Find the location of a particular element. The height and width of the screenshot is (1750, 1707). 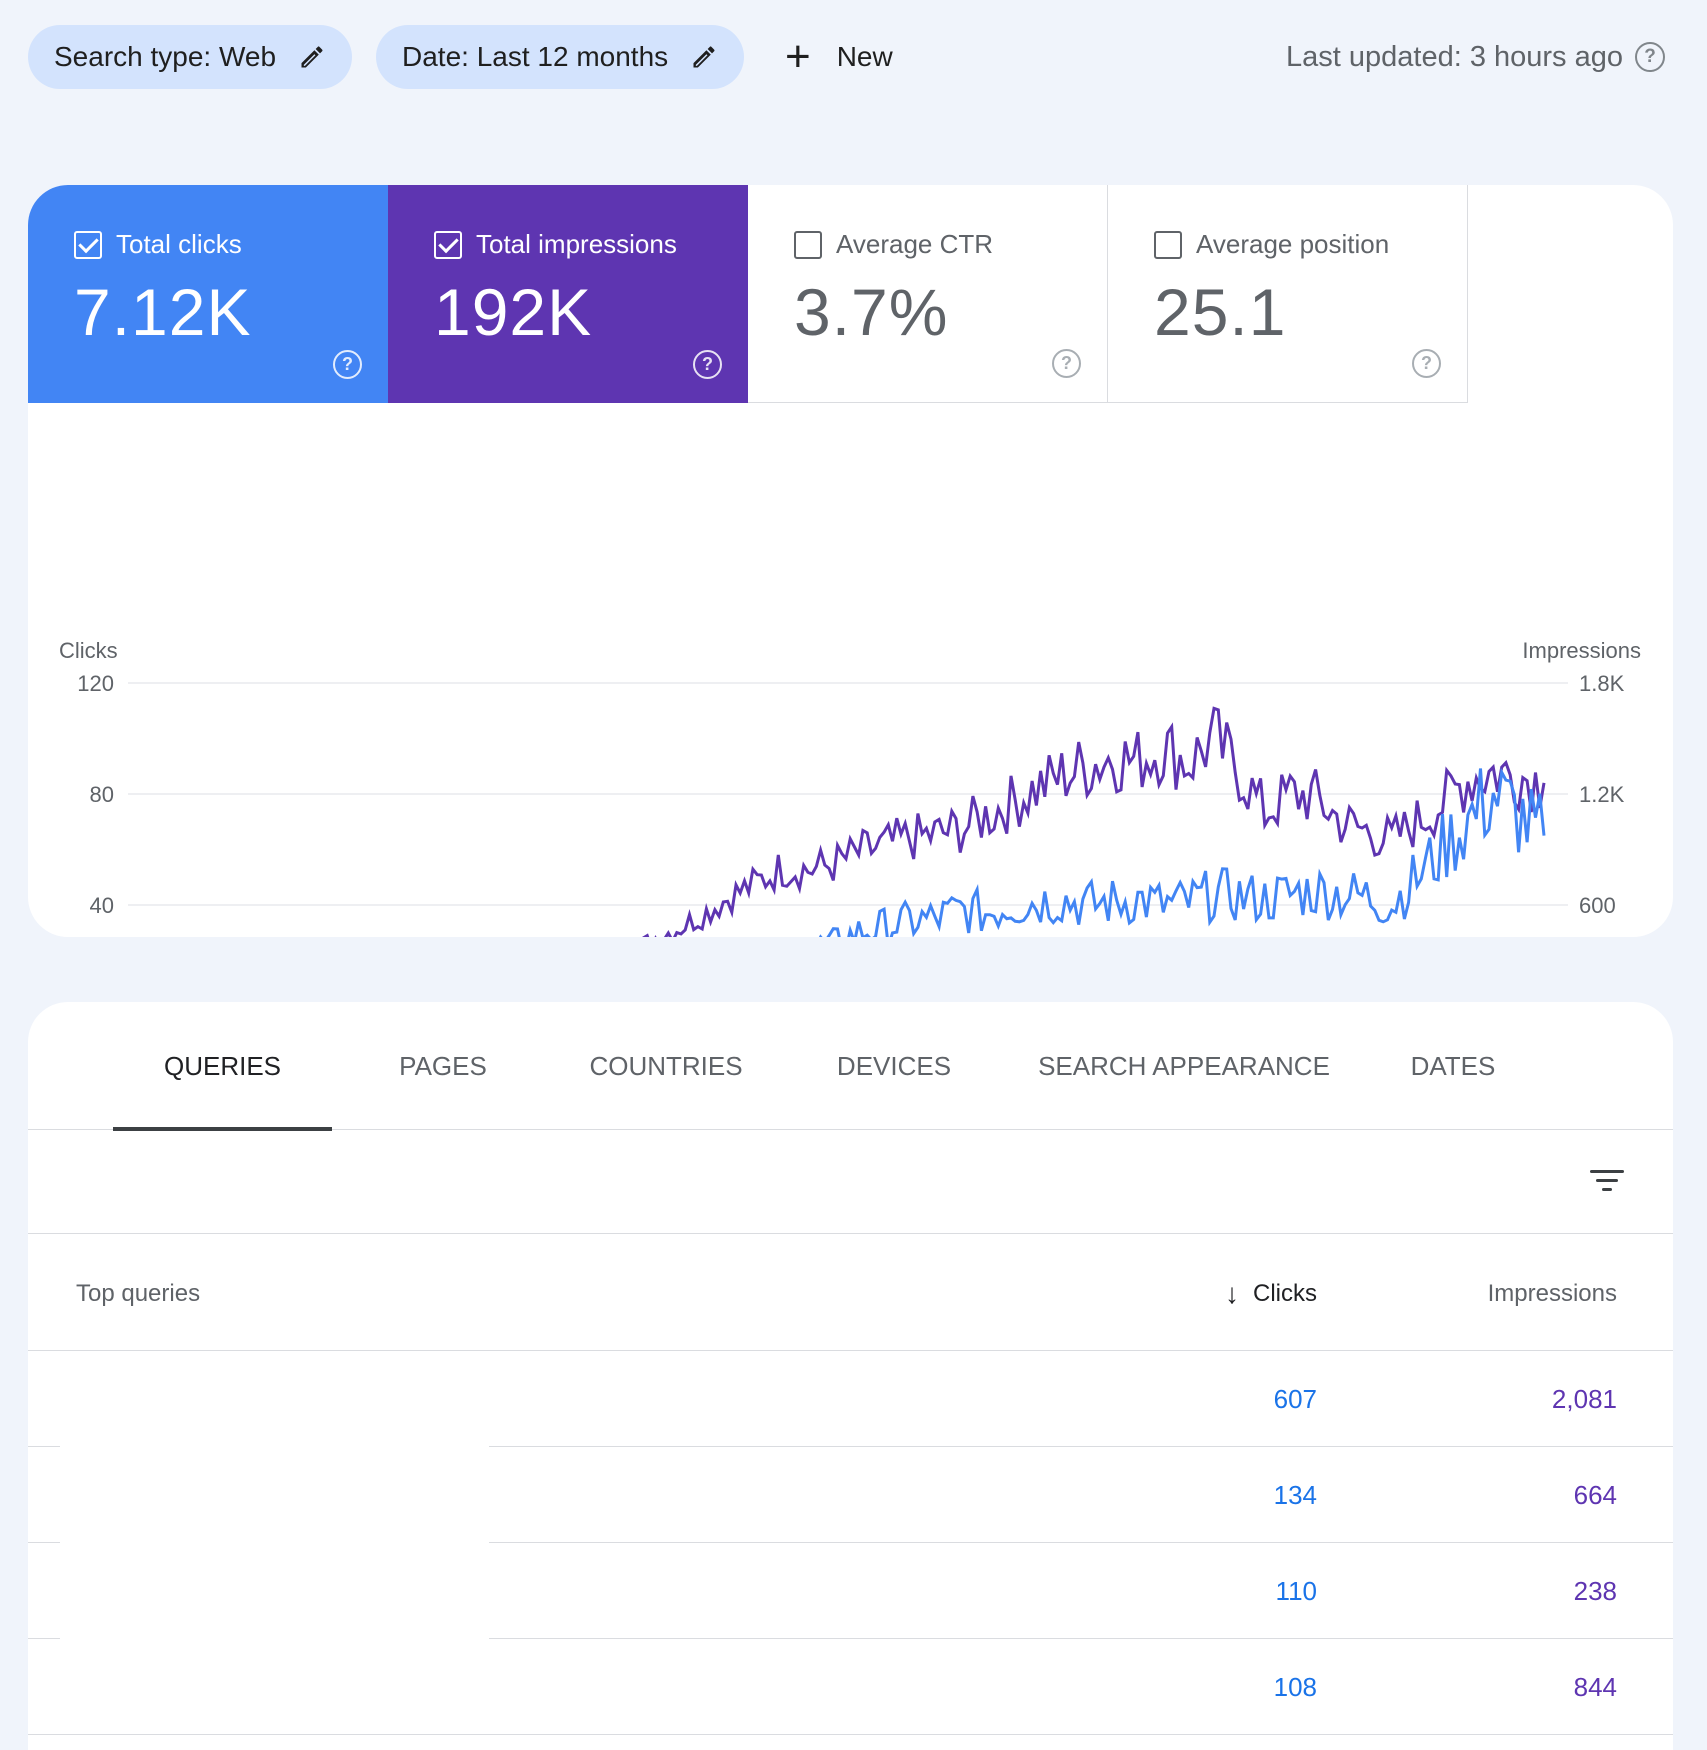

tab-pages: PAGES is located at coordinates (443, 1066).